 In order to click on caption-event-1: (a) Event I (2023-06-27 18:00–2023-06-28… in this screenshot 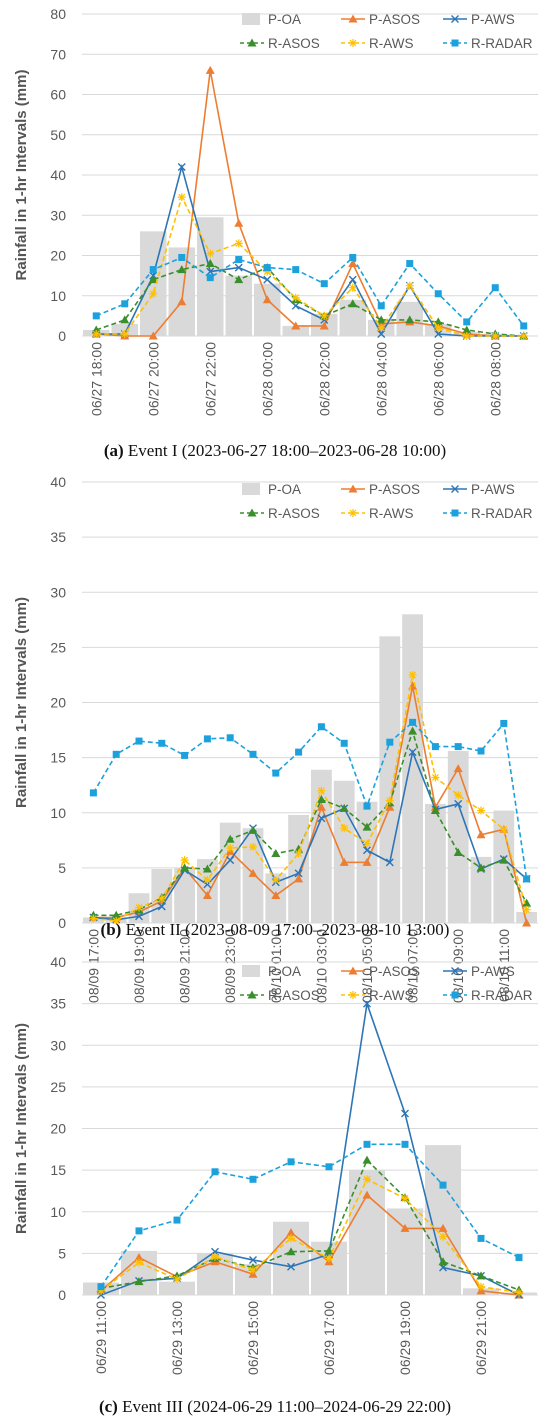, I will do `click(275, 451)`.